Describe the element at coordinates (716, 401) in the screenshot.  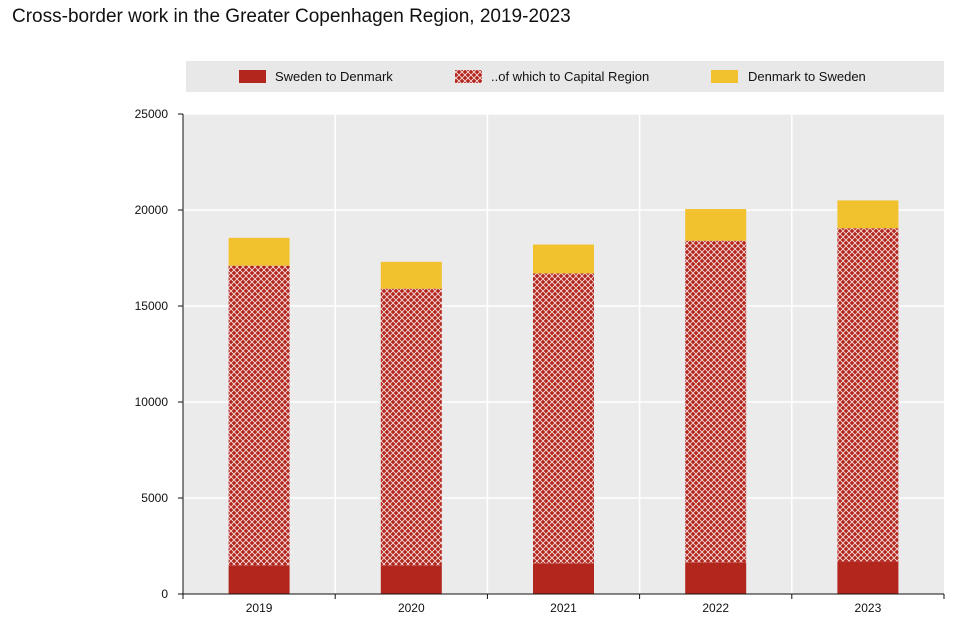
I see `bar-of-which-to-capital-region-2022` at that location.